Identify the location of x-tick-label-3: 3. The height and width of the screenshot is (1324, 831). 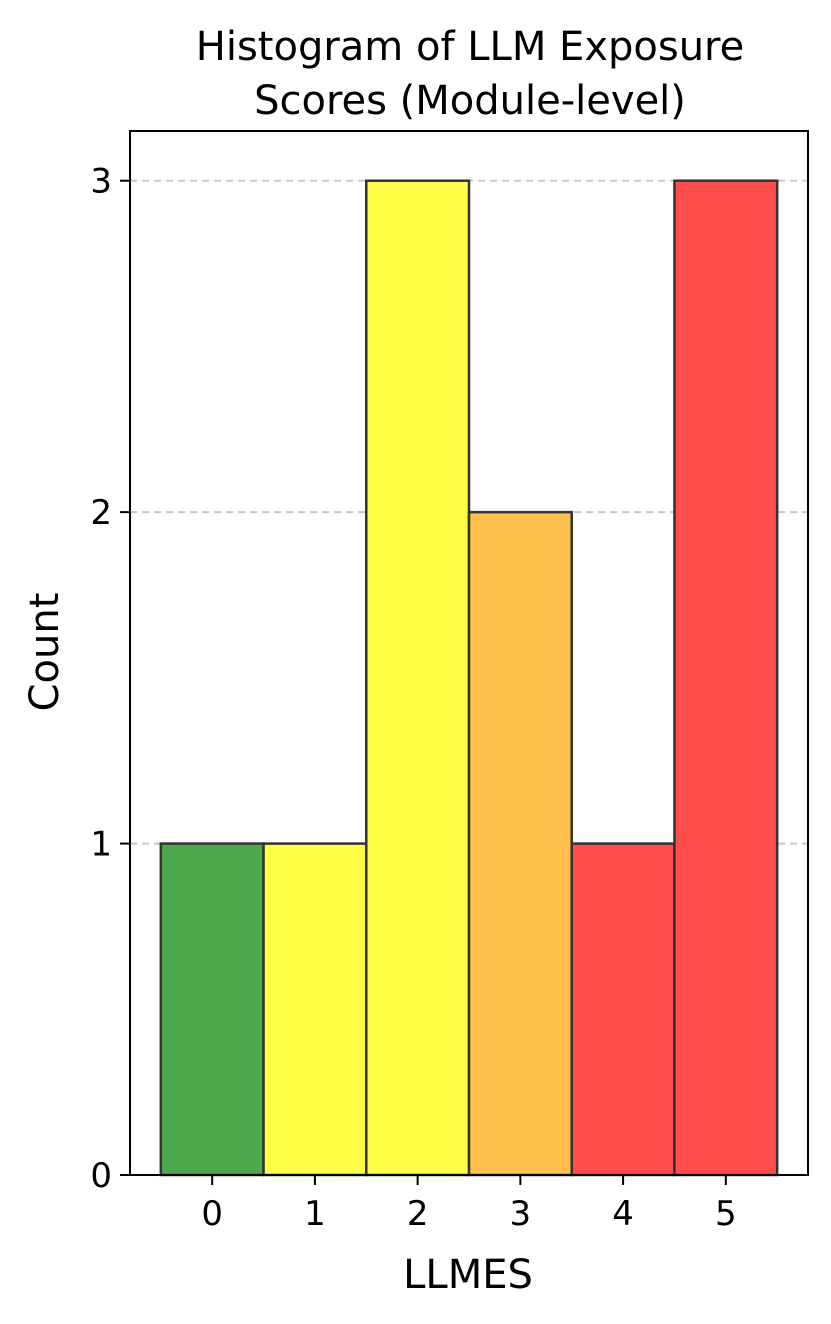
(521, 1214).